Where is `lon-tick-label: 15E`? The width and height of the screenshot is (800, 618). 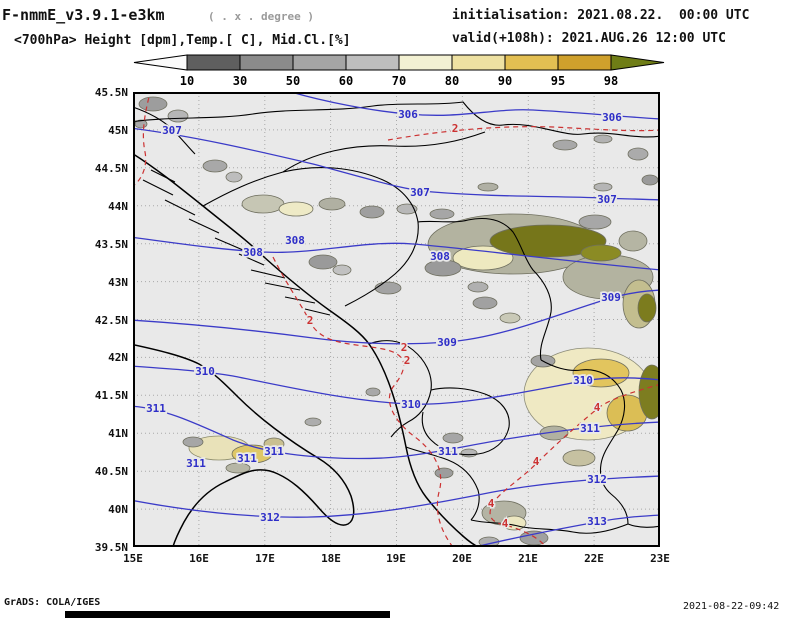 lon-tick-label: 15E is located at coordinates (133, 558).